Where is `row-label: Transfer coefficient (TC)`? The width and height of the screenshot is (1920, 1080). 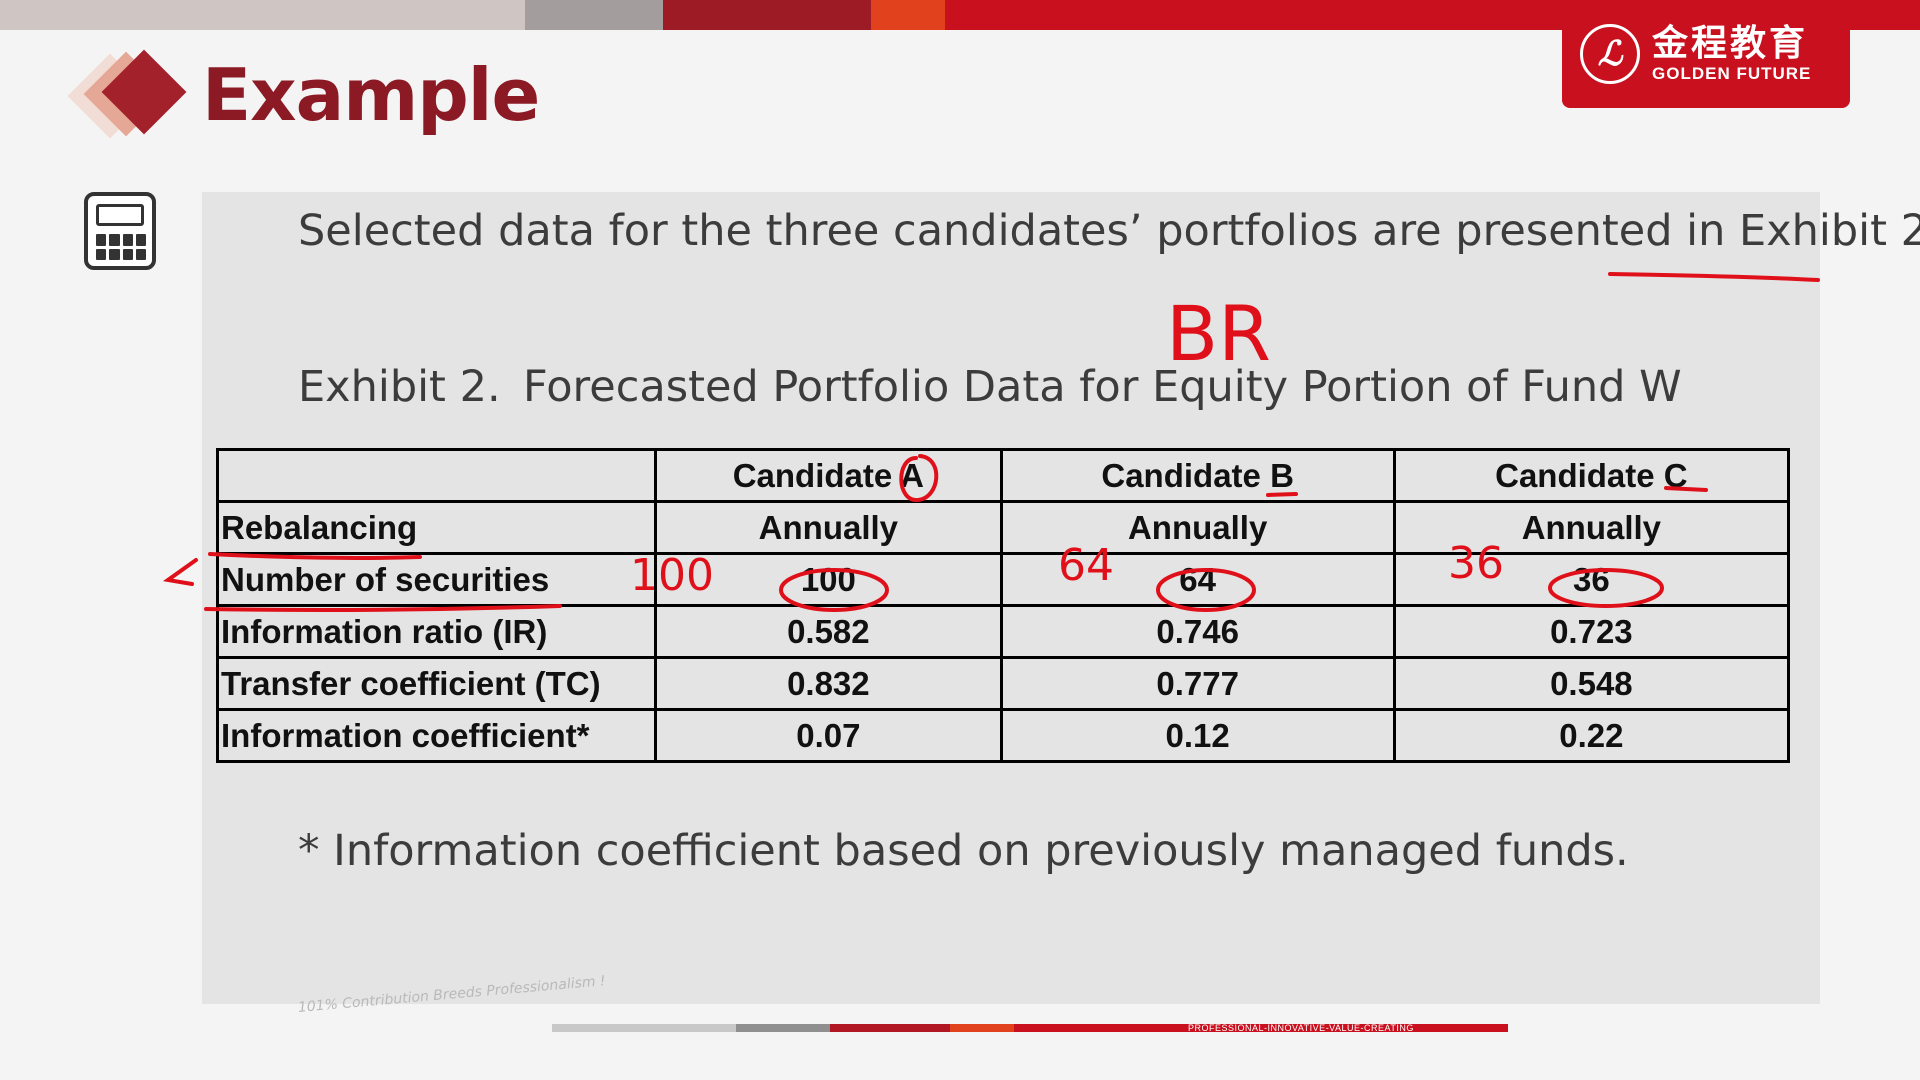
row-label: Transfer coefficient (TC) is located at coordinates (436, 683).